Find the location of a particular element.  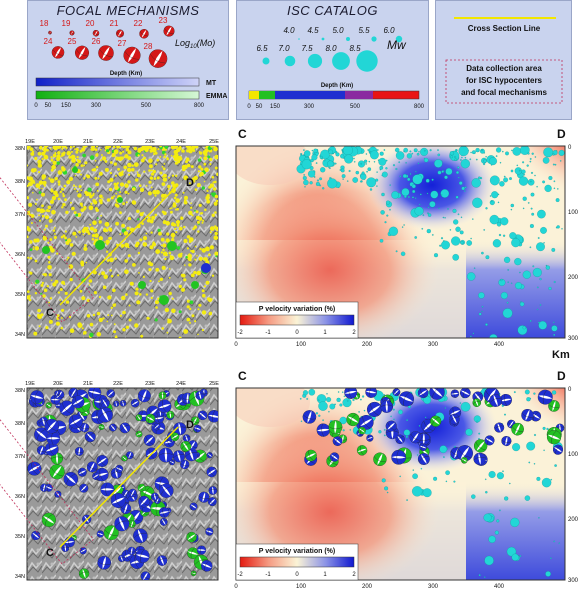

isc-magnitude-label: 4.5 is located at coordinates (313, 30).